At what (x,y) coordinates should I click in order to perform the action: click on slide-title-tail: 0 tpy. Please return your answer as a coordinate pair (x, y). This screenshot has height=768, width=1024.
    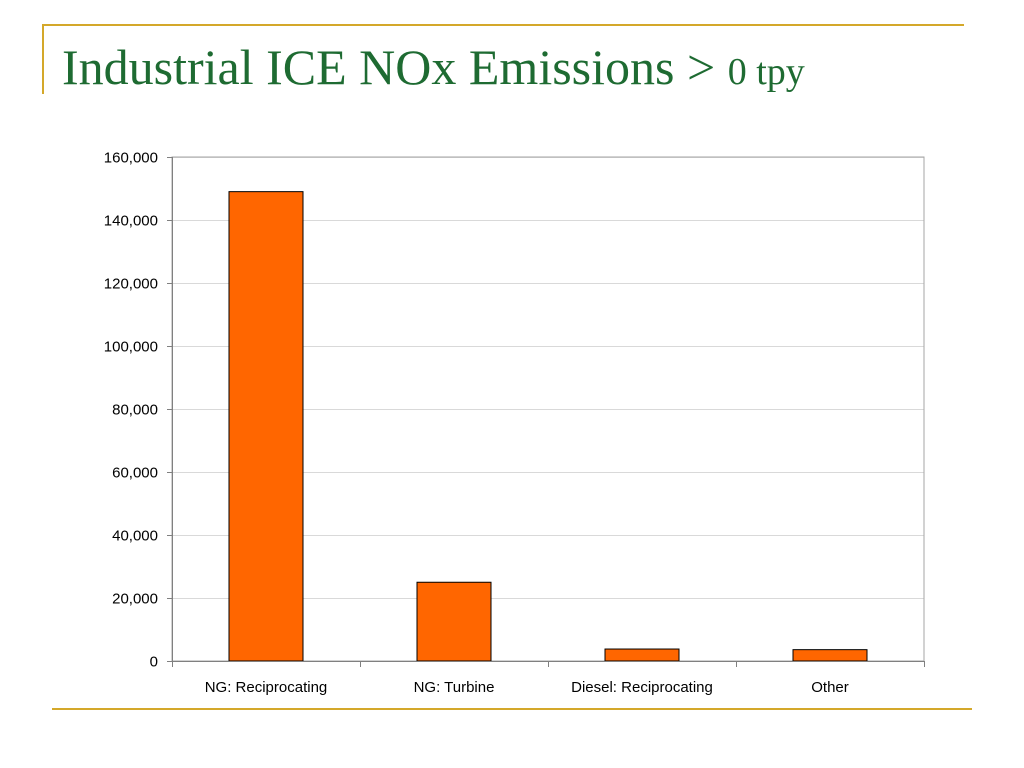
    Looking at the image, I should click on (766, 72).